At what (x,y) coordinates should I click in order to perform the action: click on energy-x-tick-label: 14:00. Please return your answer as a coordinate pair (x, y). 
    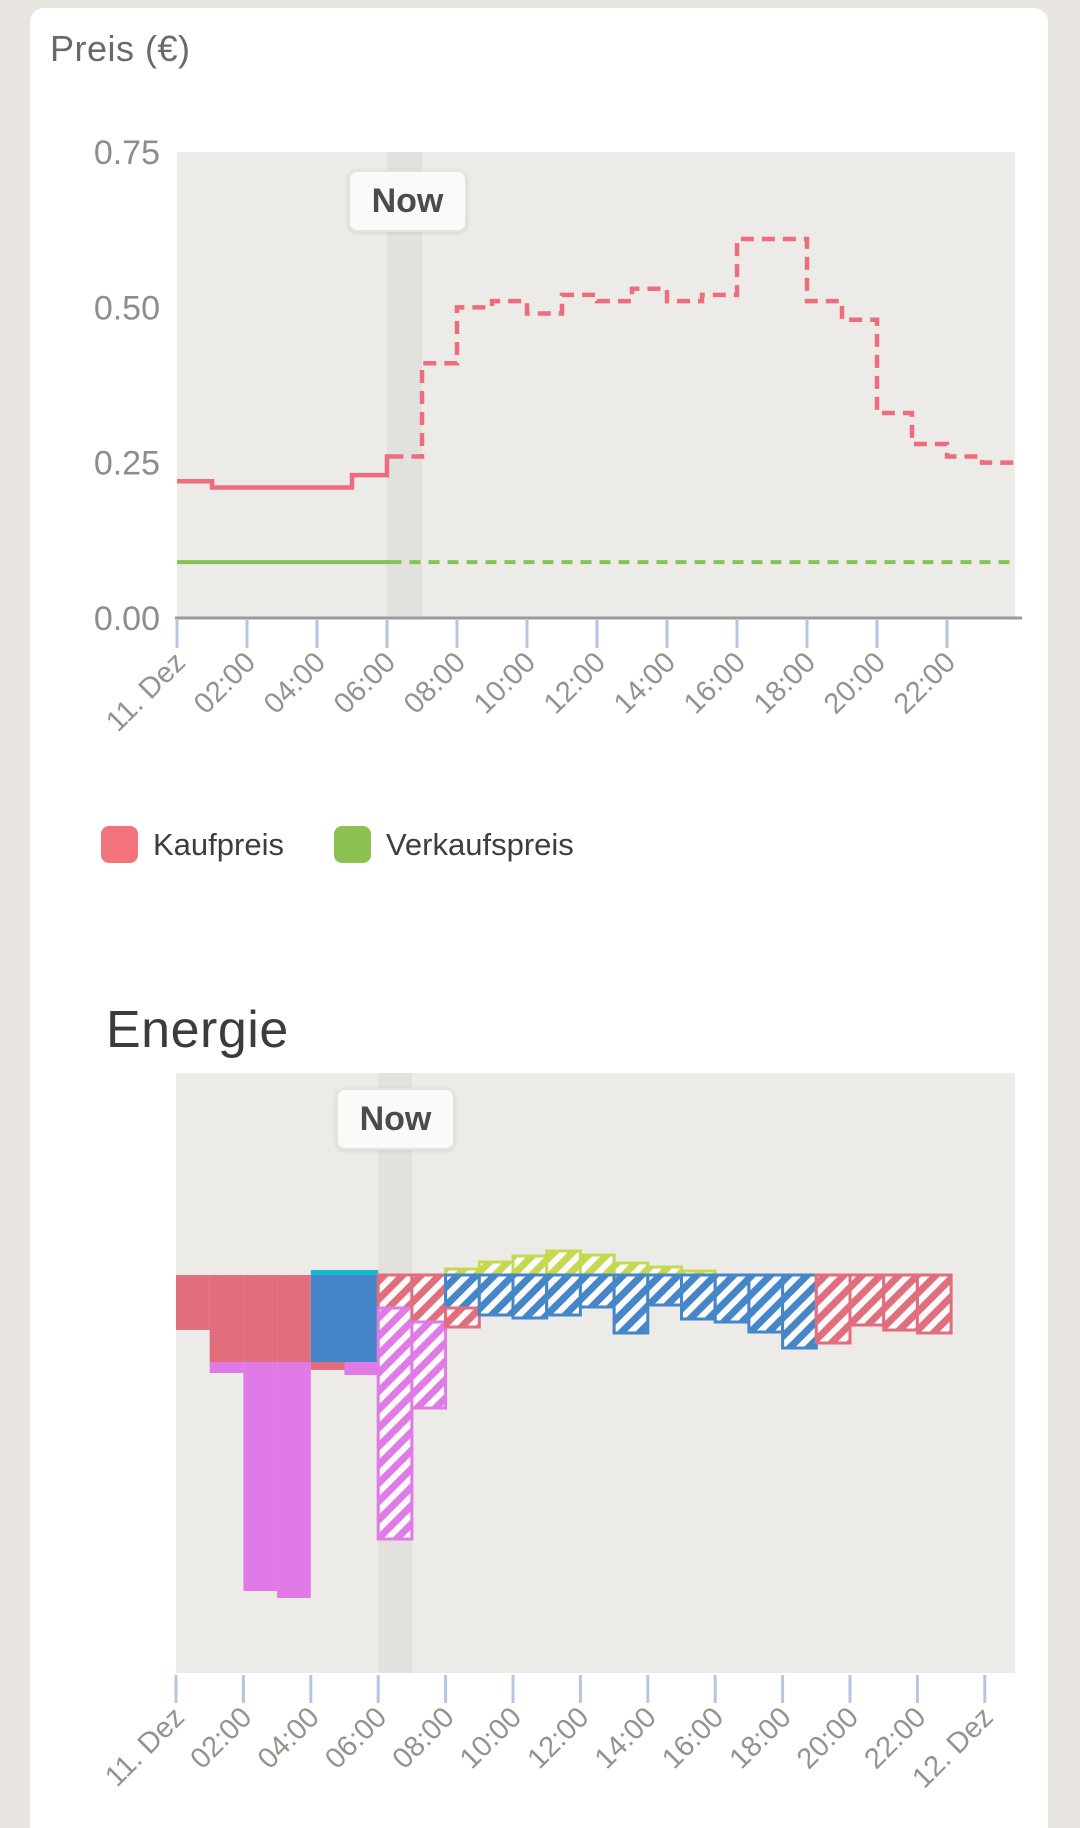
    Looking at the image, I should click on (626, 1738).